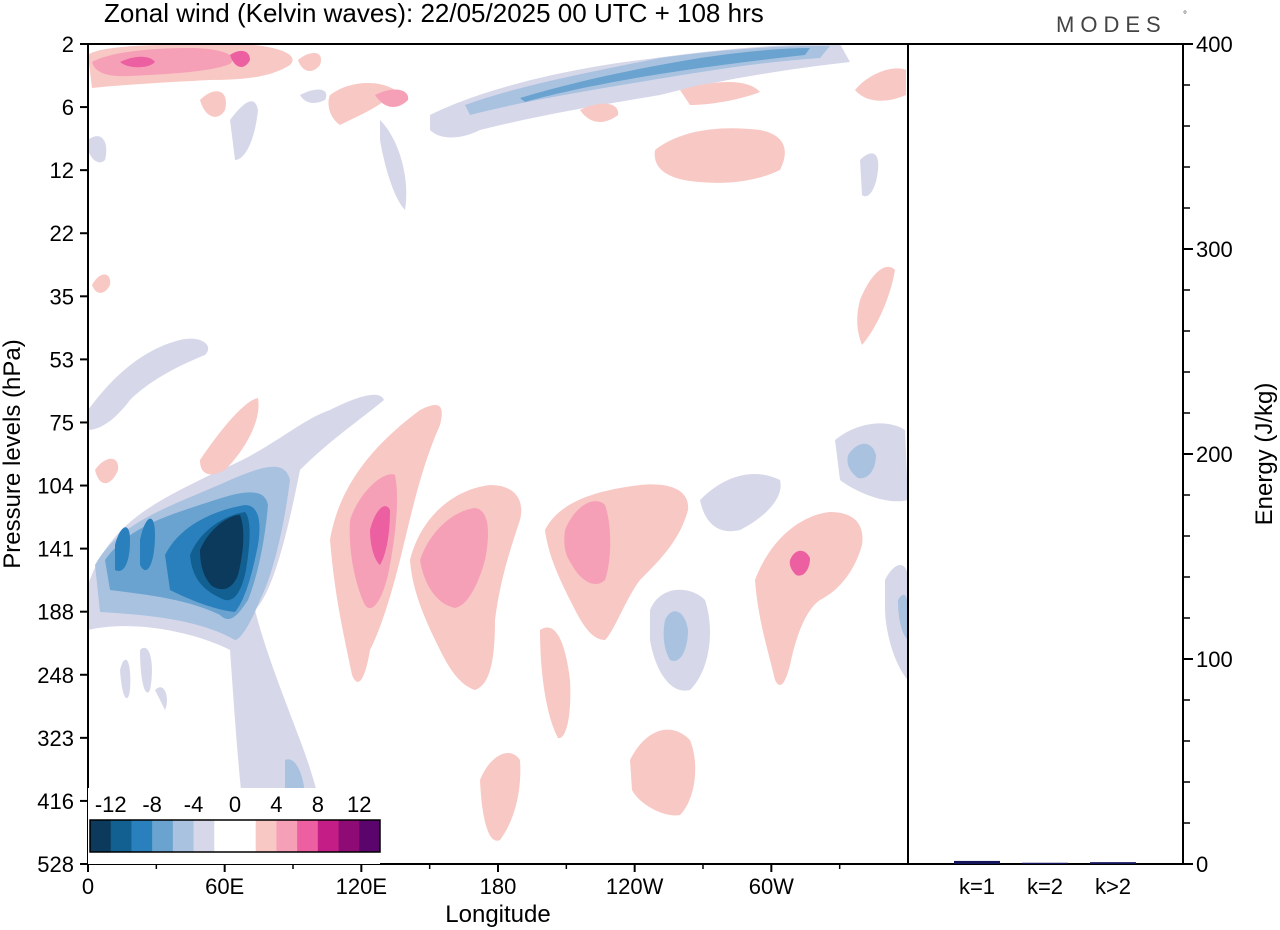 The height and width of the screenshot is (930, 1280). What do you see at coordinates (62, 359) in the screenshot?
I see `y-tick-label: 53` at bounding box center [62, 359].